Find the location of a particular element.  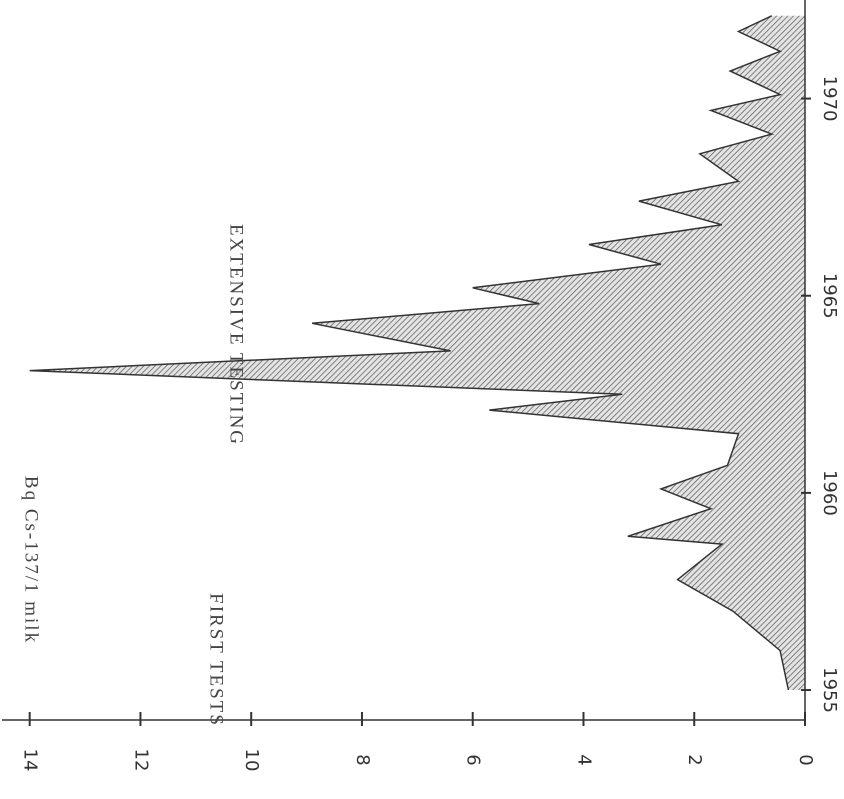

x-tick-label: 1965 is located at coordinates (829, 296).